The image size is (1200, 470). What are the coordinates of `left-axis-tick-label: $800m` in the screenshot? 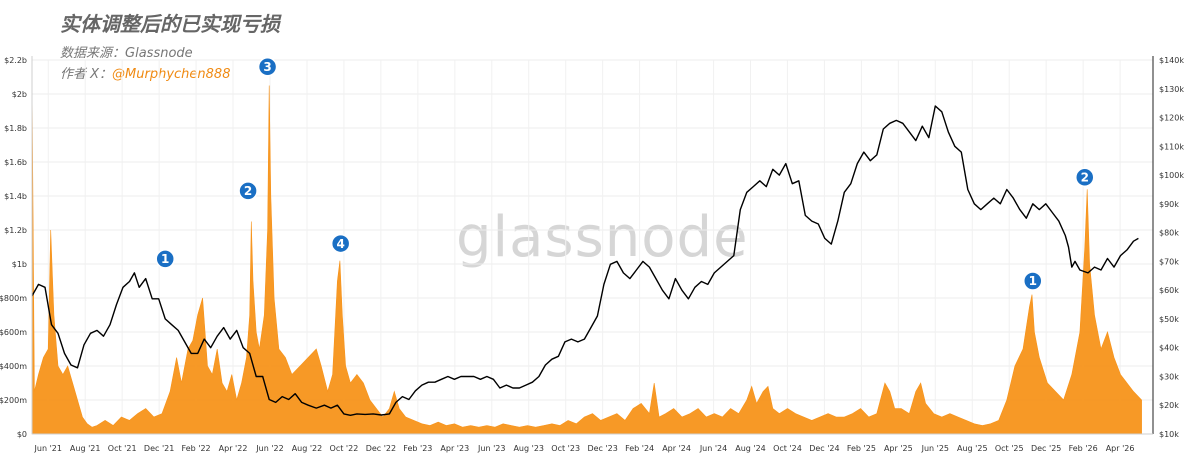 It's located at (13, 298).